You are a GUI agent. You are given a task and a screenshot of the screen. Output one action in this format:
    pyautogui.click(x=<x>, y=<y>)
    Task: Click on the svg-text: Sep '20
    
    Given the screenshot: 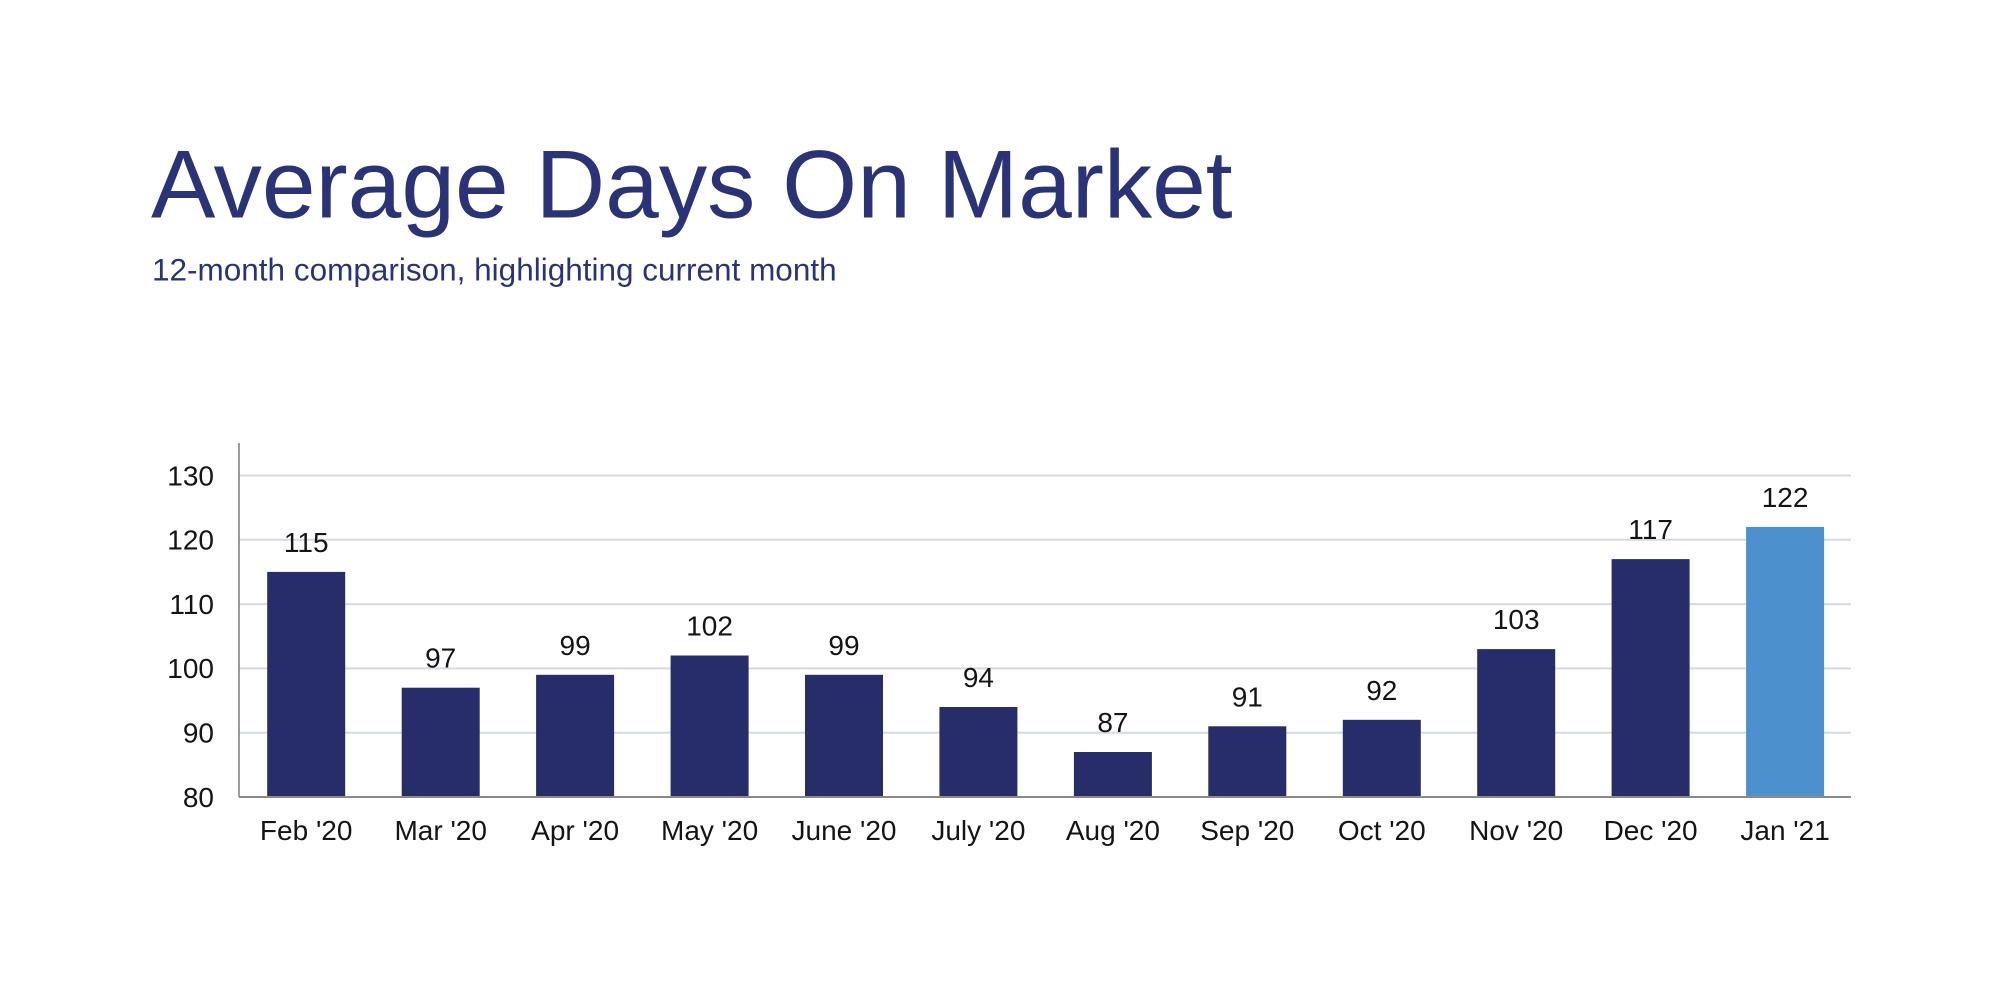 What is the action you would take?
    pyautogui.click(x=1247, y=830)
    